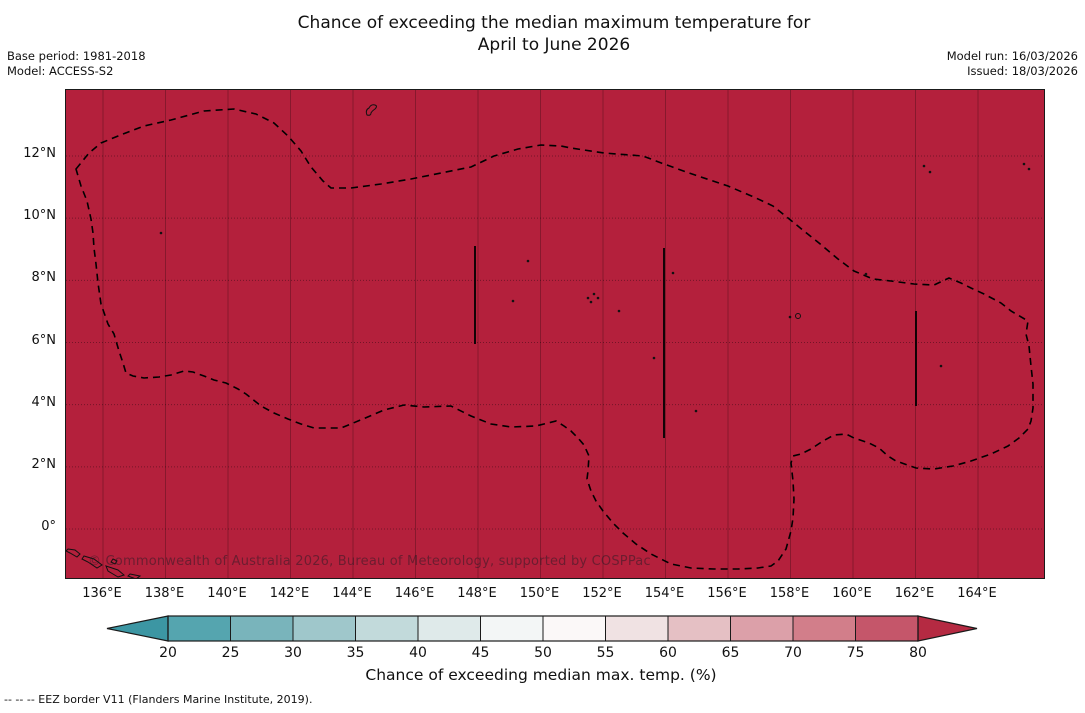  I want to click on y-tick-label: 12°N, so click(39, 153).